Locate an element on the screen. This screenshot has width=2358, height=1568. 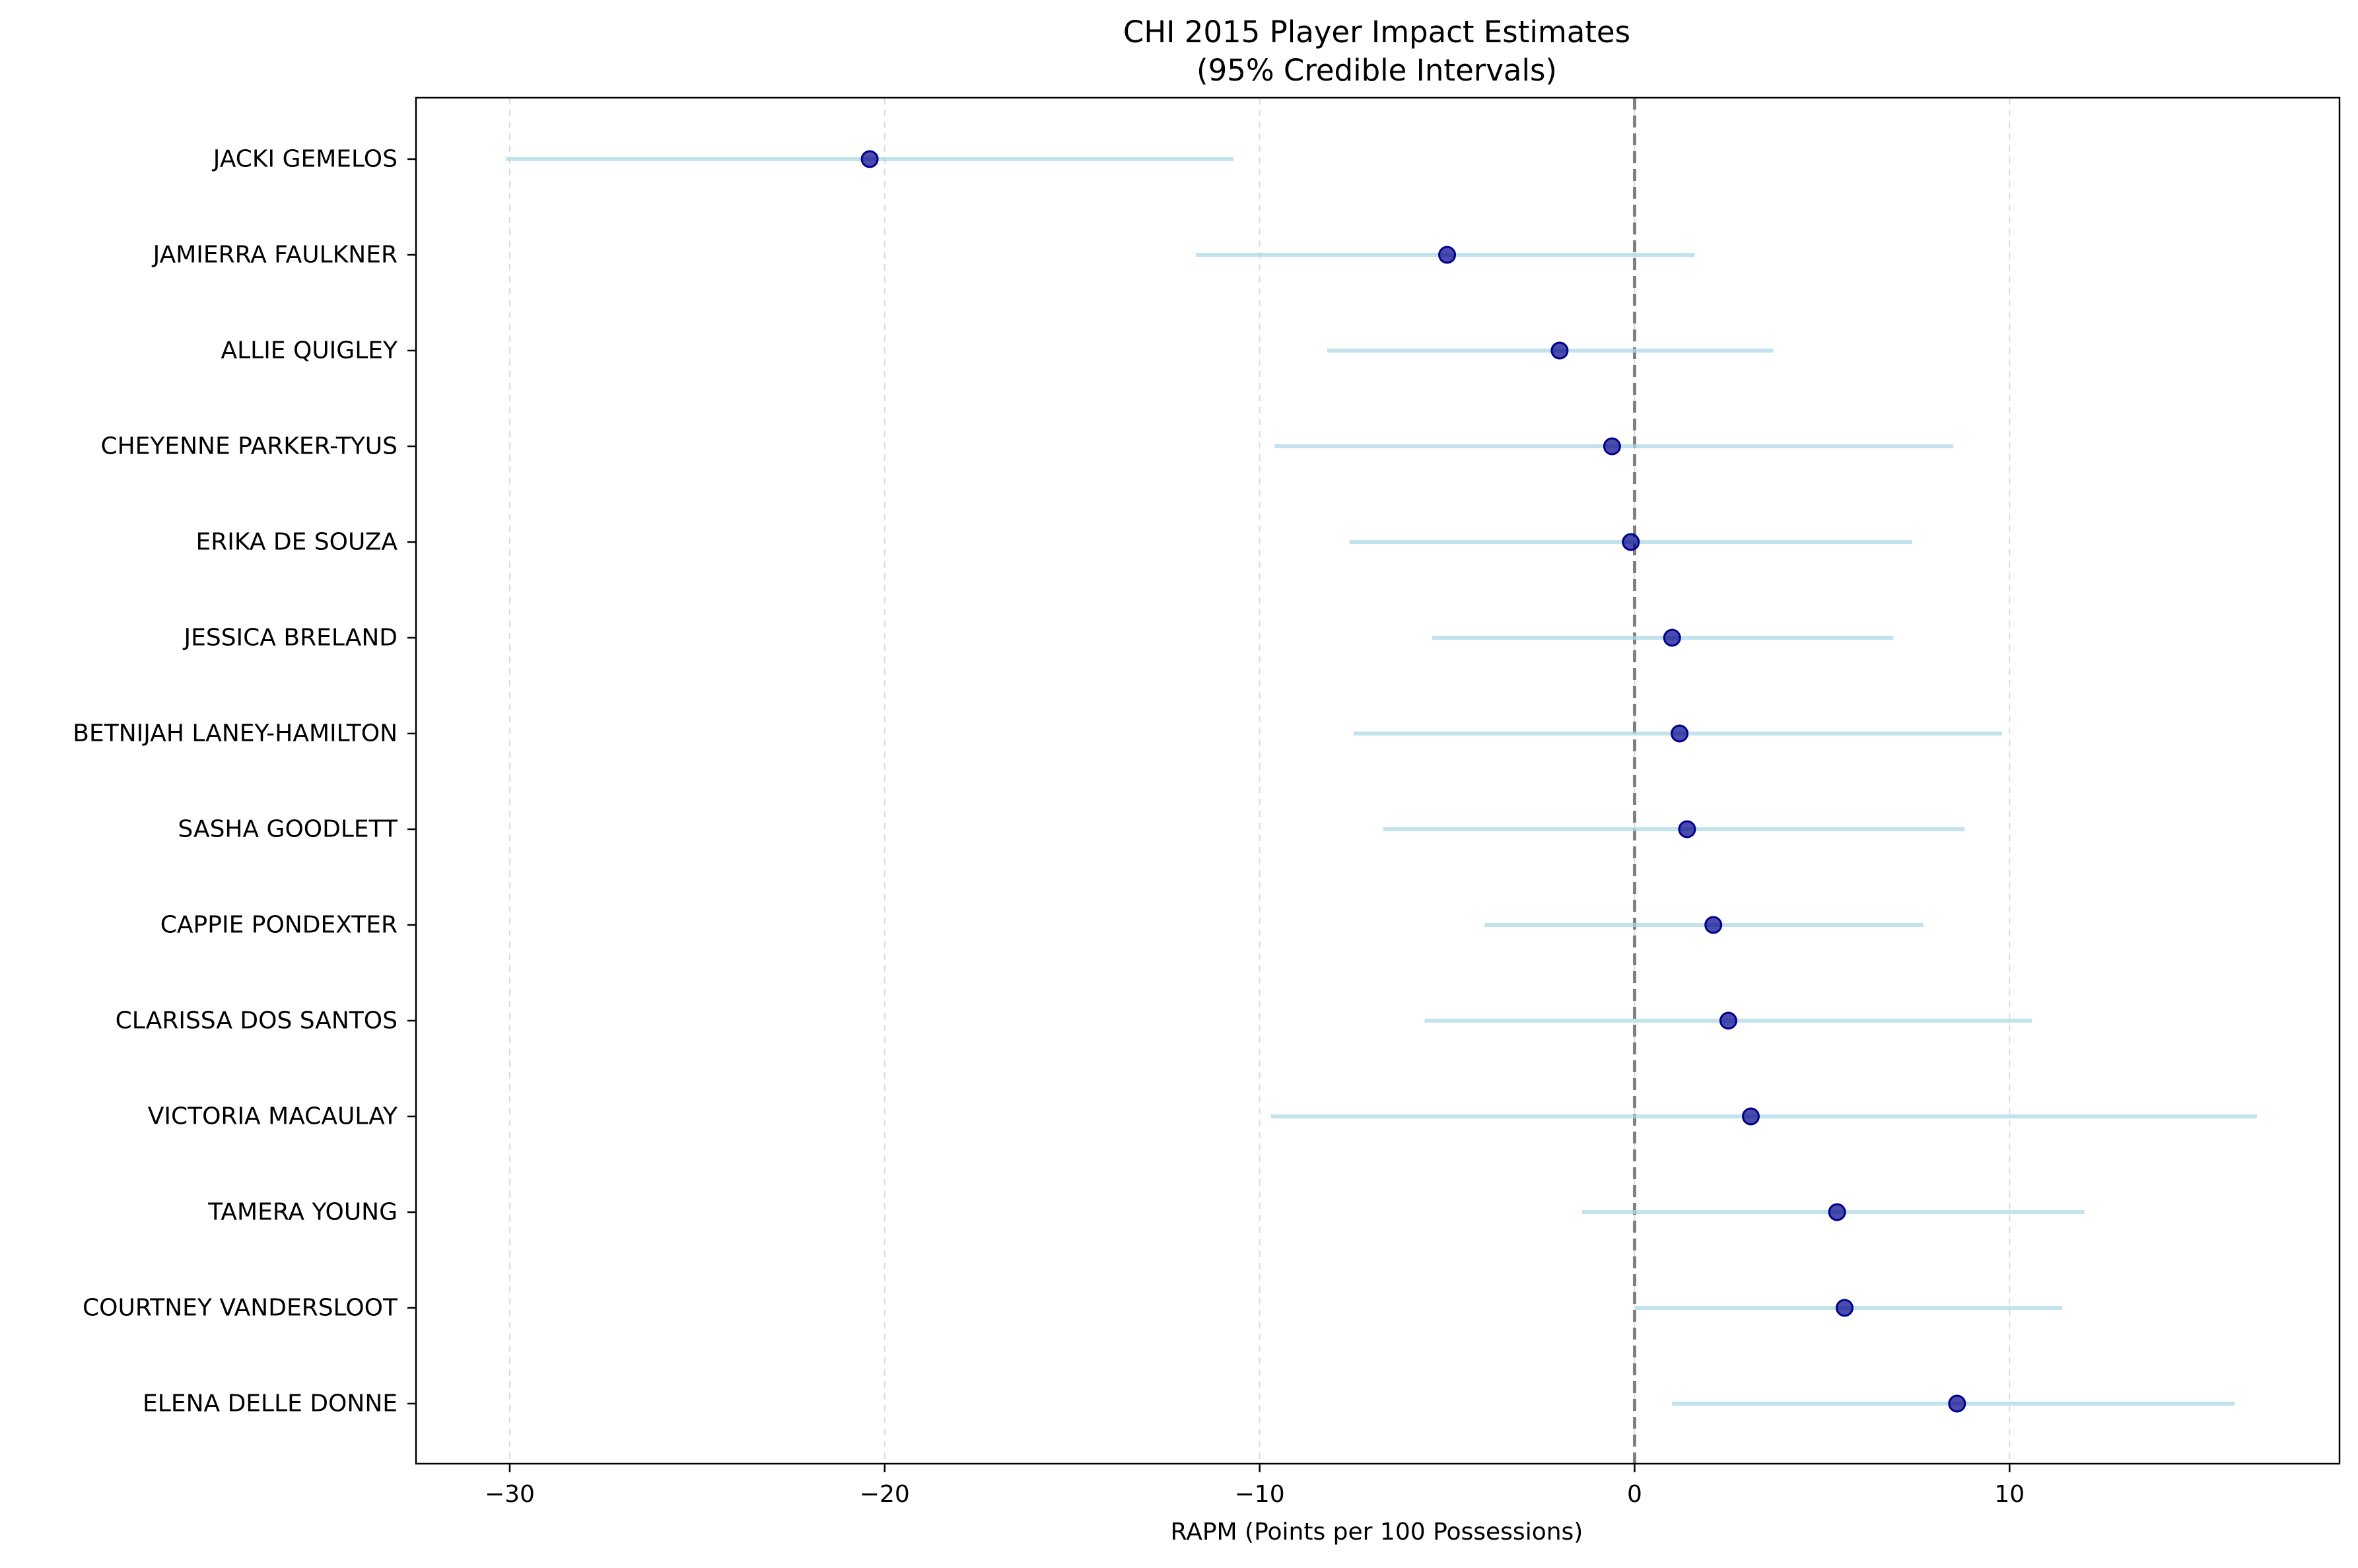
x-tick-label: 10 is located at coordinates (2009, 1494).